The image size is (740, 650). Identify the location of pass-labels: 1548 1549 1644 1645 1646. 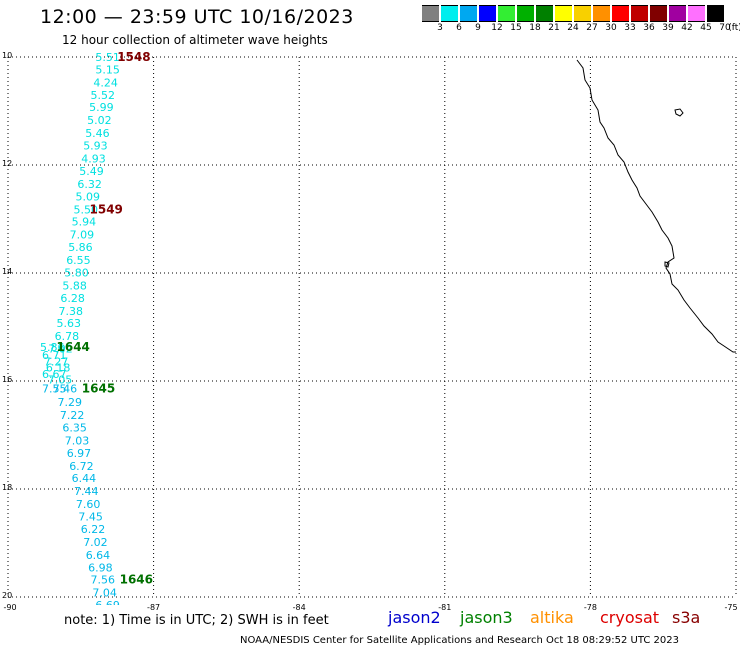
(105, 318).